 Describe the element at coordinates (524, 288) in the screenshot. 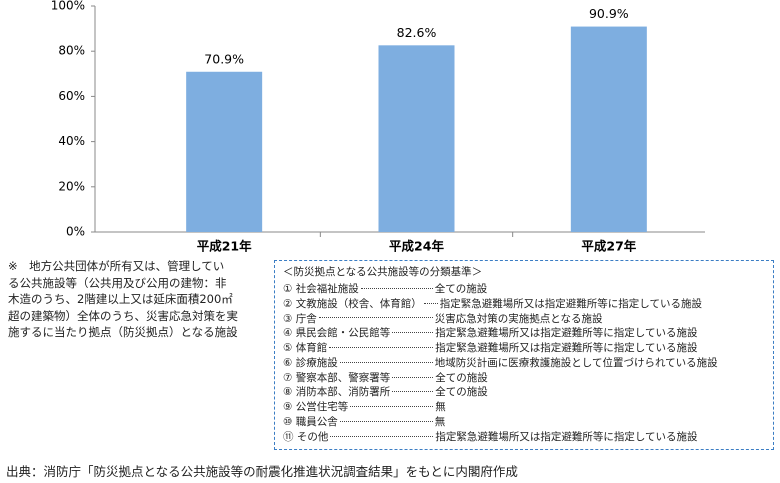

I see `criteria-item: ① 社会福祉施設 全ての施設` at that location.